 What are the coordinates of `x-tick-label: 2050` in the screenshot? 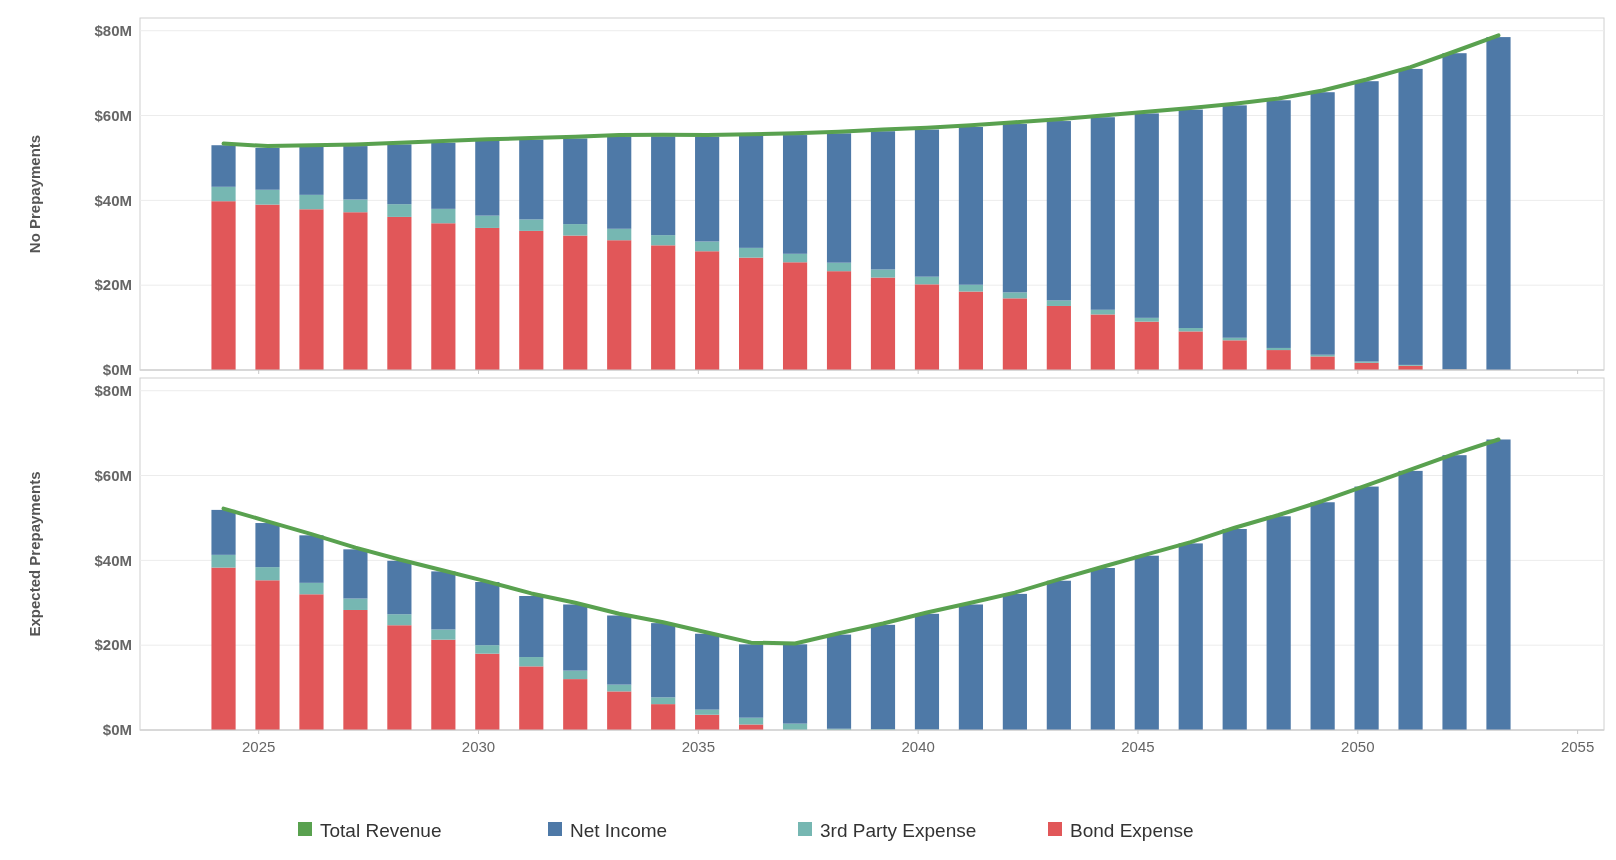 It's located at (1358, 746).